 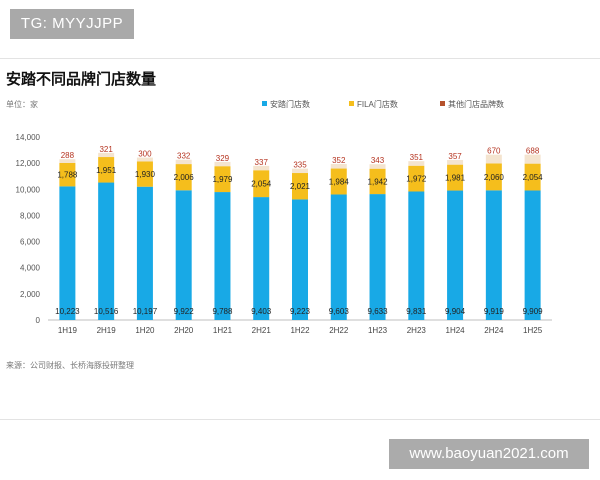 I want to click on x-tick-label: 2H22, so click(x=339, y=330).